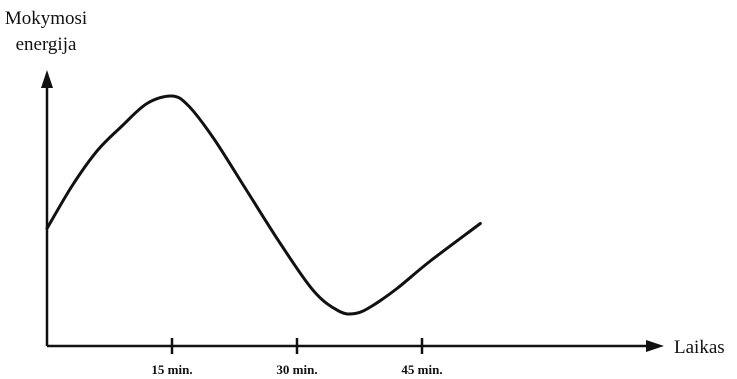 Image resolution: width=737 pixels, height=379 pixels. Describe the element at coordinates (297, 346) in the screenshot. I see `x-ticks` at that location.